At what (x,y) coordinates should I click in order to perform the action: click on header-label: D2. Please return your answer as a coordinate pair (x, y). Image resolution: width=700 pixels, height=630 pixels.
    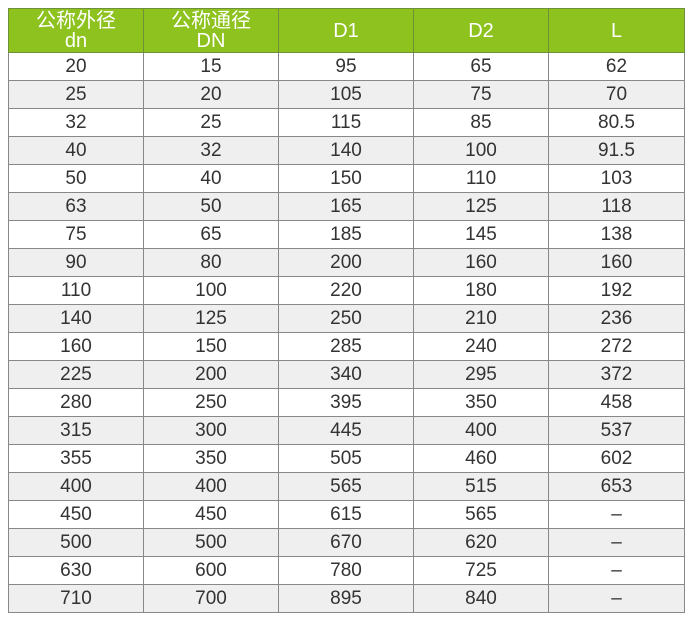
    Looking at the image, I should click on (481, 30).